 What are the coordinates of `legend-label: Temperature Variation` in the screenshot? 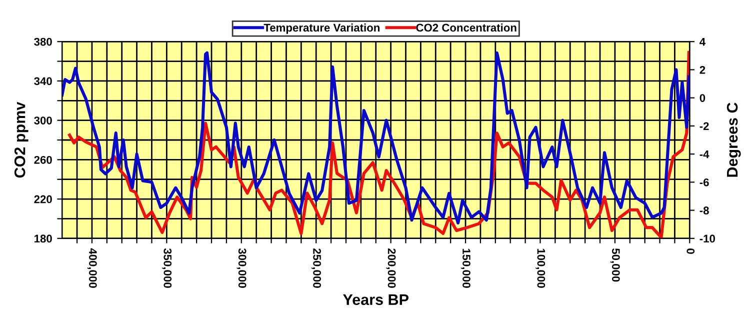 It's located at (322, 28).